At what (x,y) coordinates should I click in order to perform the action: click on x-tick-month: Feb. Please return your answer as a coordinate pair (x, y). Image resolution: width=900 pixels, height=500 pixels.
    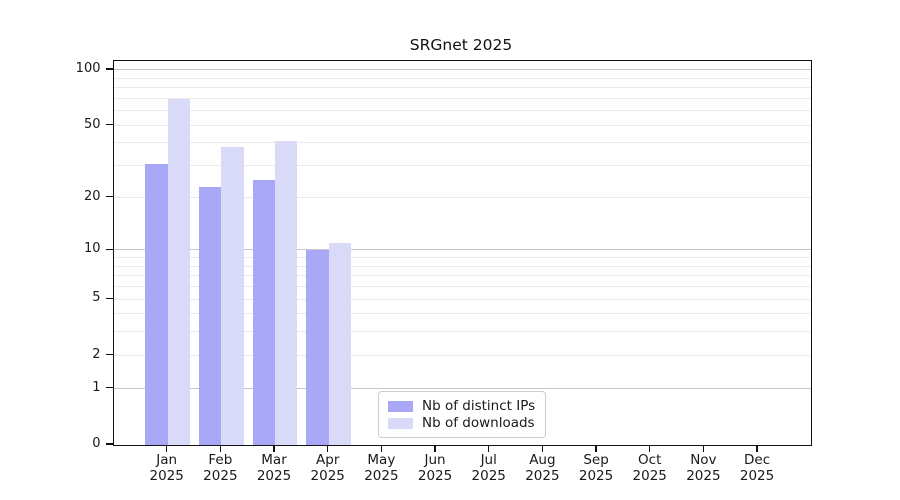
    Looking at the image, I should click on (220, 460).